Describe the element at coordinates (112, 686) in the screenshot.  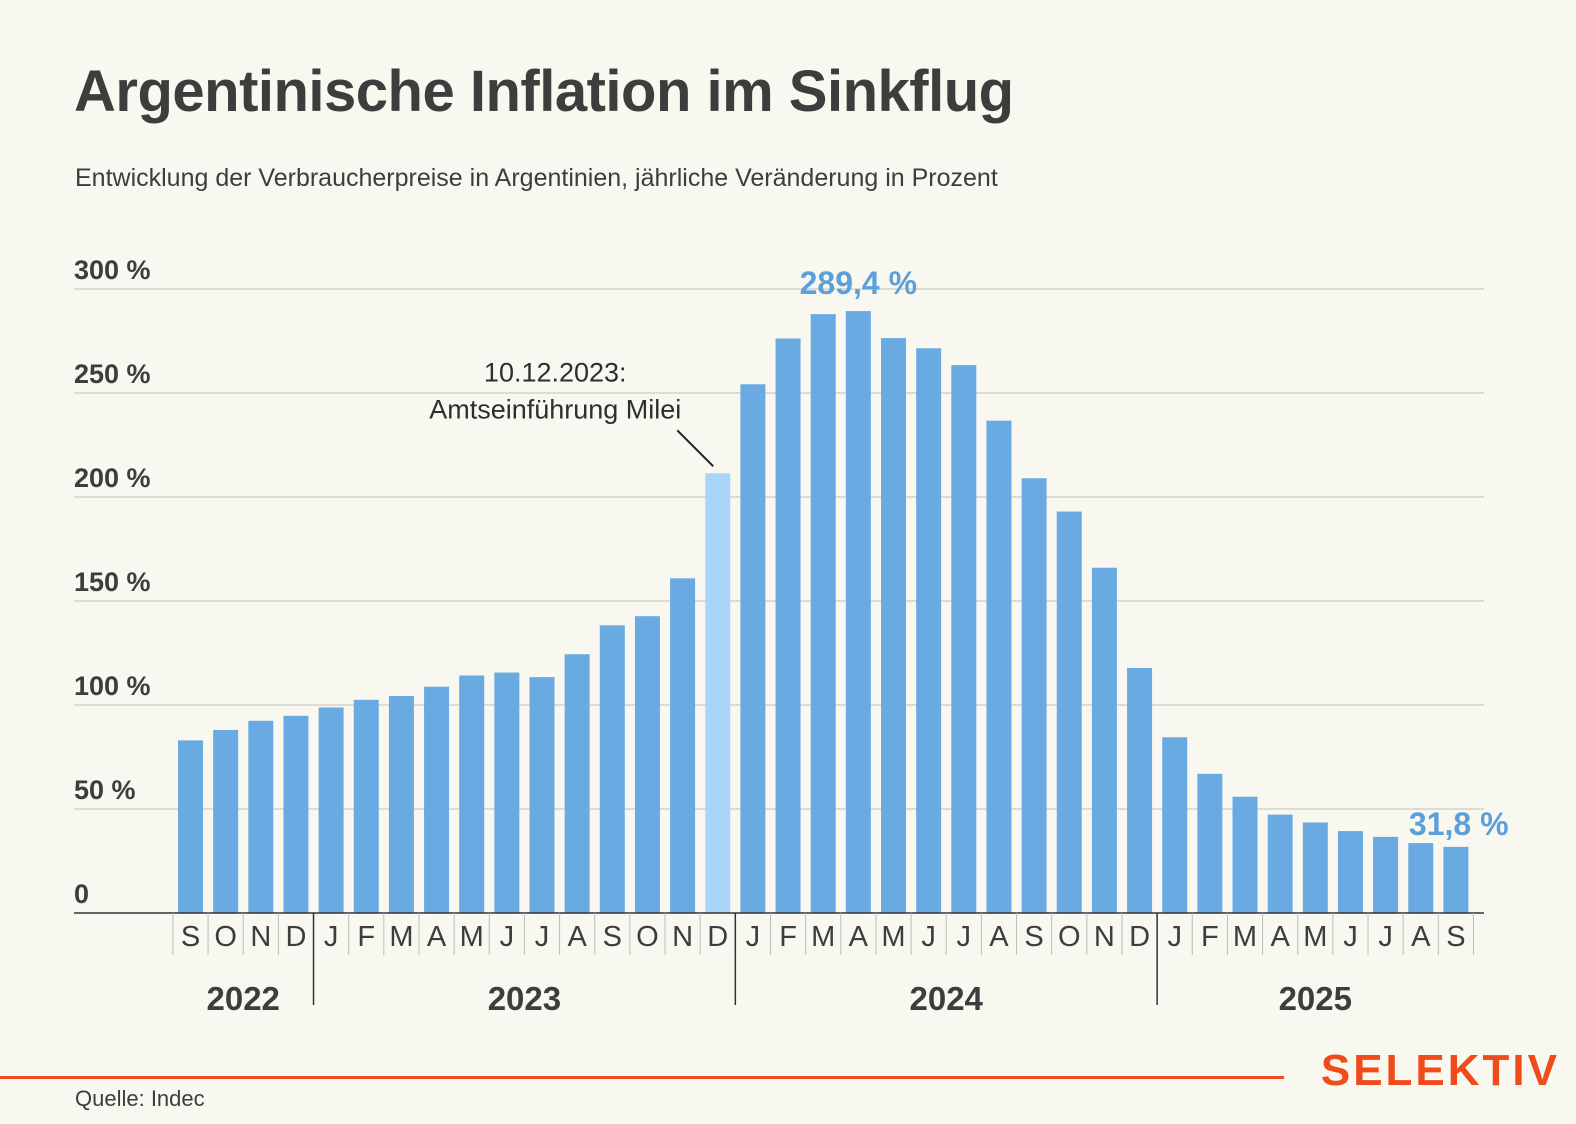
I see `y-tick-label: 100 %` at that location.